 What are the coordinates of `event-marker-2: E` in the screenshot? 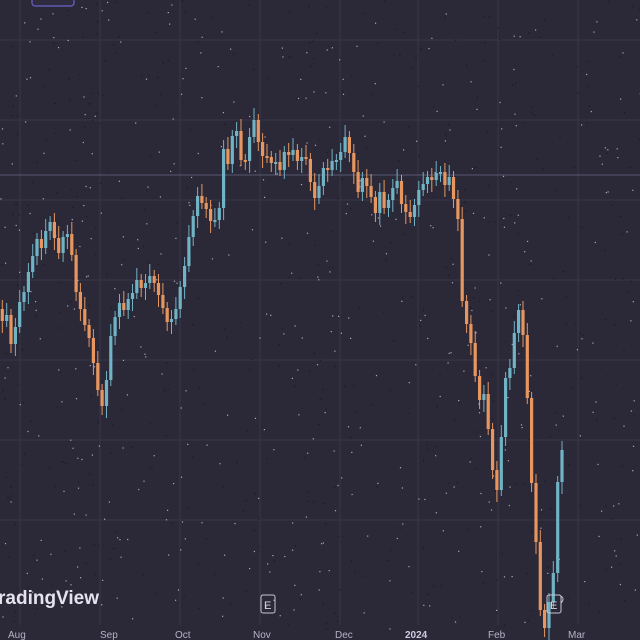 It's located at (555, 604).